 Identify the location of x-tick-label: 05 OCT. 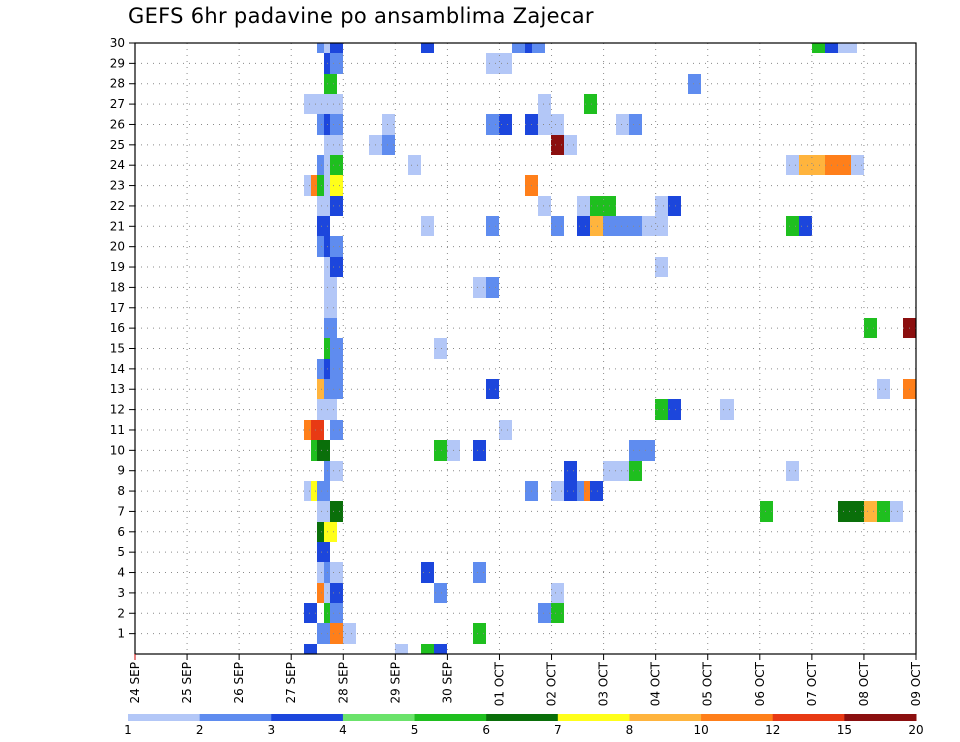
(708, 683).